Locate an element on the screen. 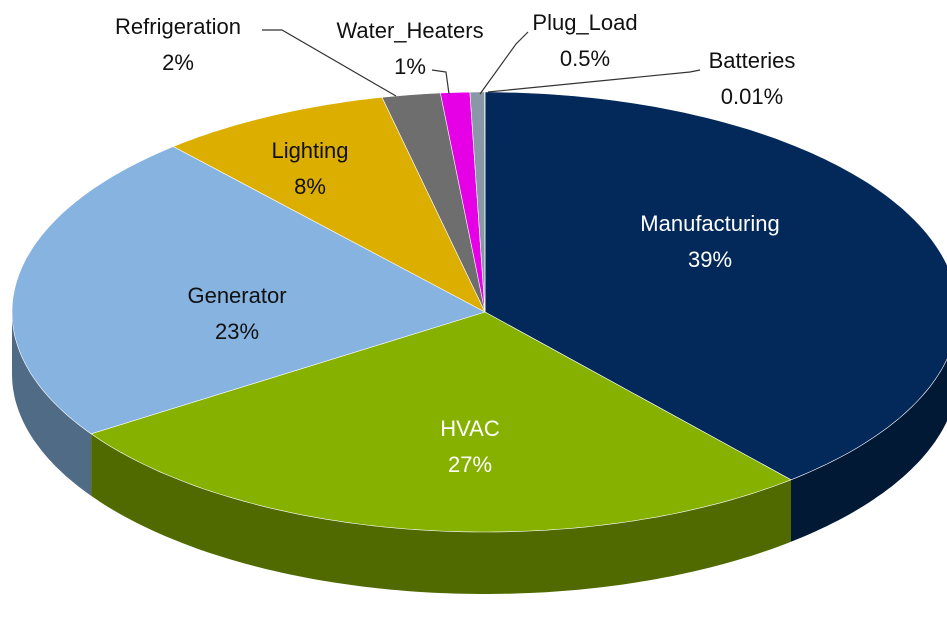  value-label: 23% is located at coordinates (237, 331).